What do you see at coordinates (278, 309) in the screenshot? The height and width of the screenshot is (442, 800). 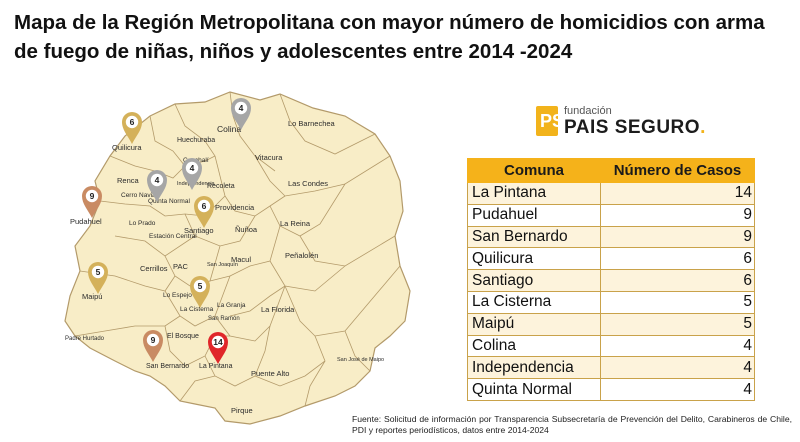 I see `label-la-florida: La Florida` at bounding box center [278, 309].